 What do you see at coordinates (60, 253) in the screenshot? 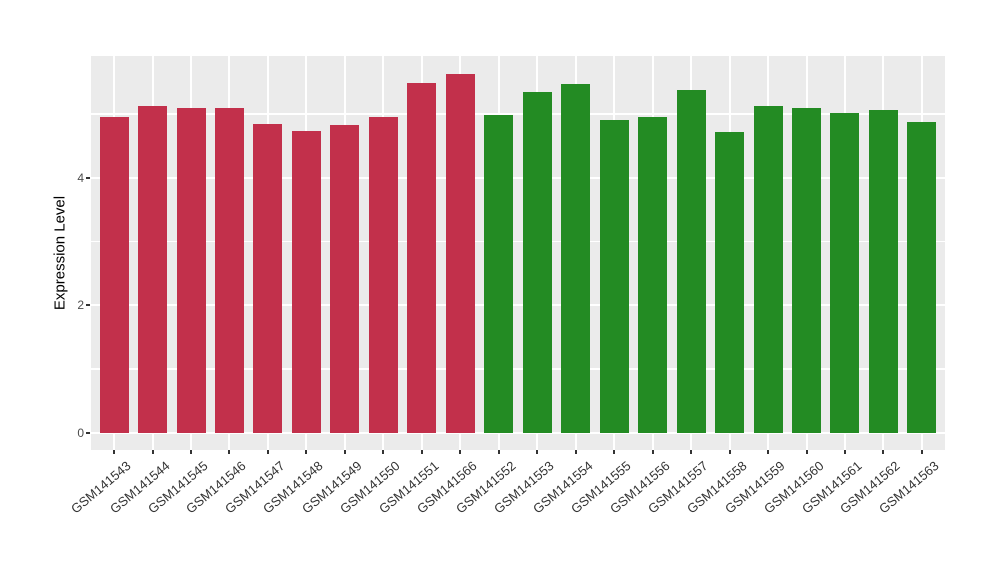
I see `y-axis-title-text: Expression Level` at bounding box center [60, 253].